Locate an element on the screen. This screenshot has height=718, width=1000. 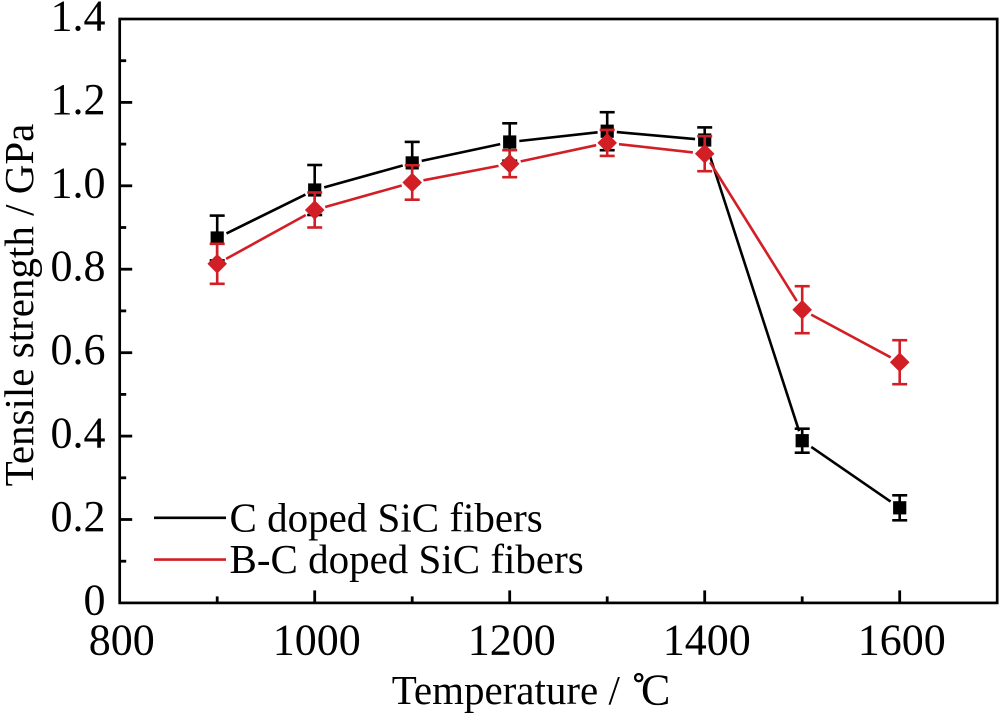
svg-text: 0.4 is located at coordinates (78, 433).